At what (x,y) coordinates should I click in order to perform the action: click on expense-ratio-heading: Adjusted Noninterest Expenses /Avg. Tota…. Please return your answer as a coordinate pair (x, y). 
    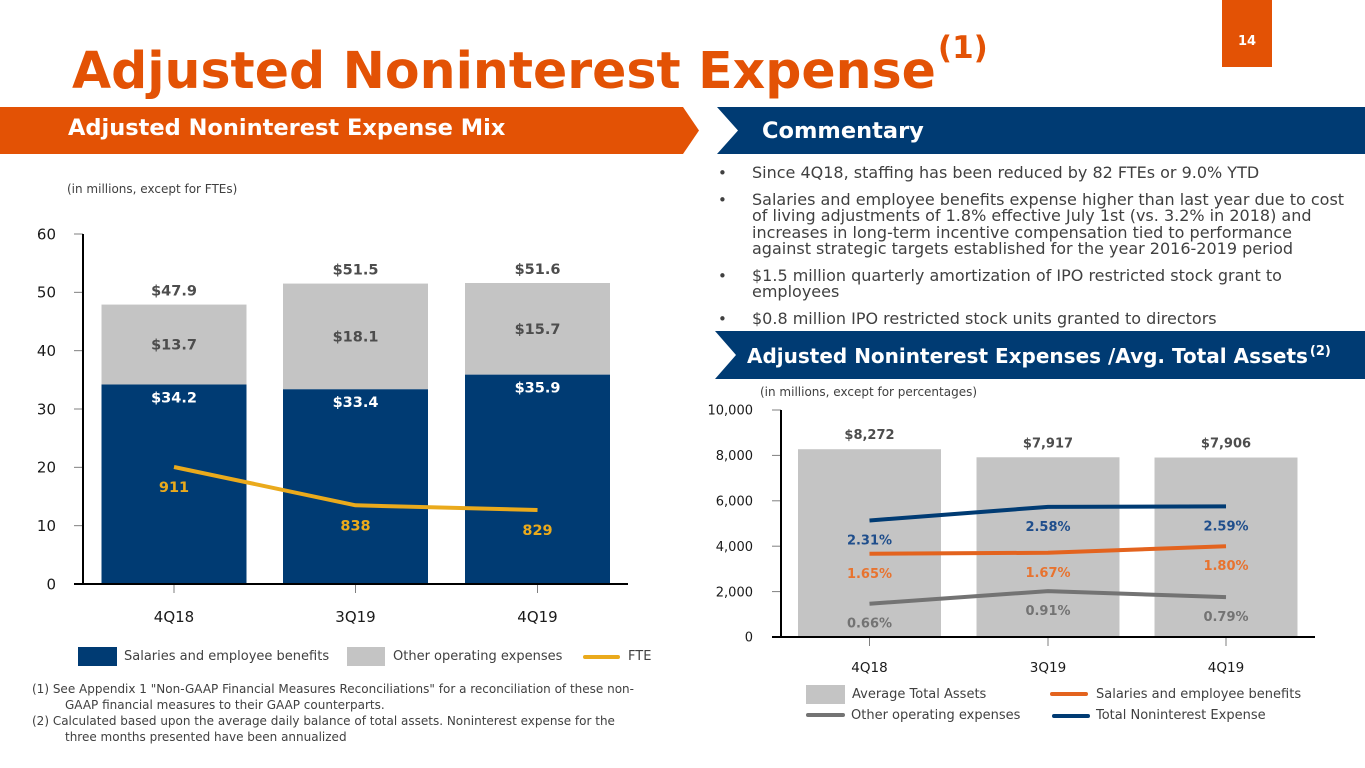
    Looking at the image, I should click on (1027, 356).